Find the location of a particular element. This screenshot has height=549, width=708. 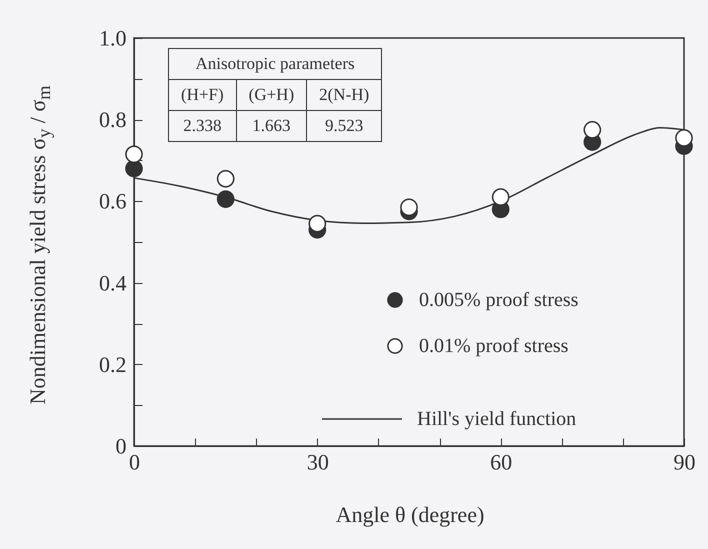

annotation: 2(N-H) is located at coordinates (344, 95).